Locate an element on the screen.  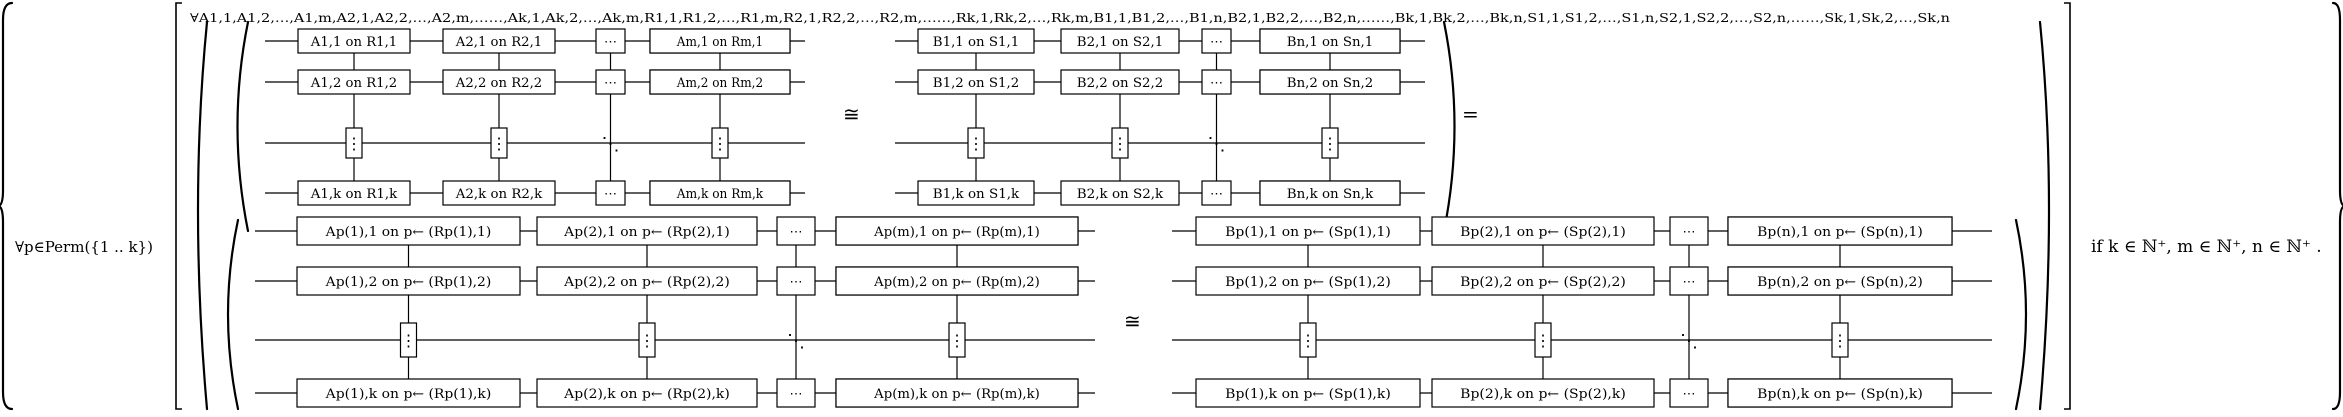
morphism-label: B2,k on S2,k is located at coordinates (1120, 194).